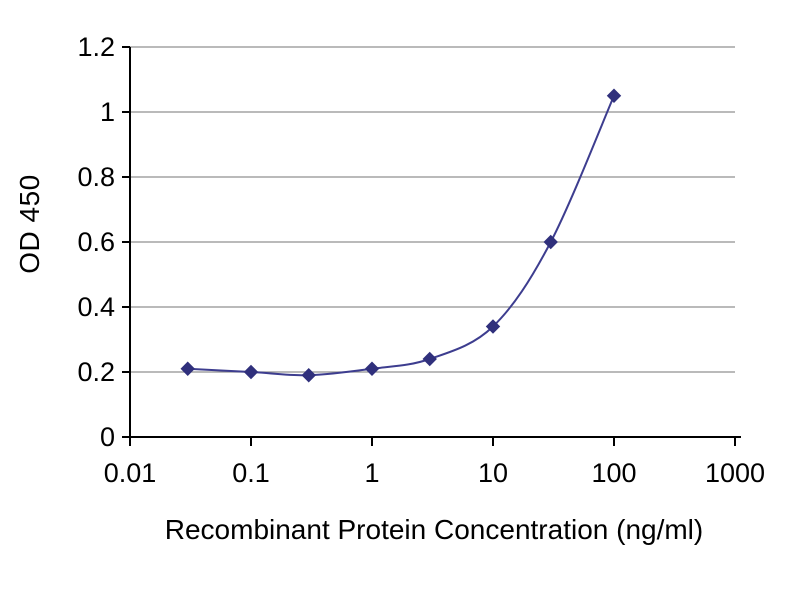 Image resolution: width=800 pixels, height=600 pixels. I want to click on x-tick-label: 0.01, so click(130, 473).